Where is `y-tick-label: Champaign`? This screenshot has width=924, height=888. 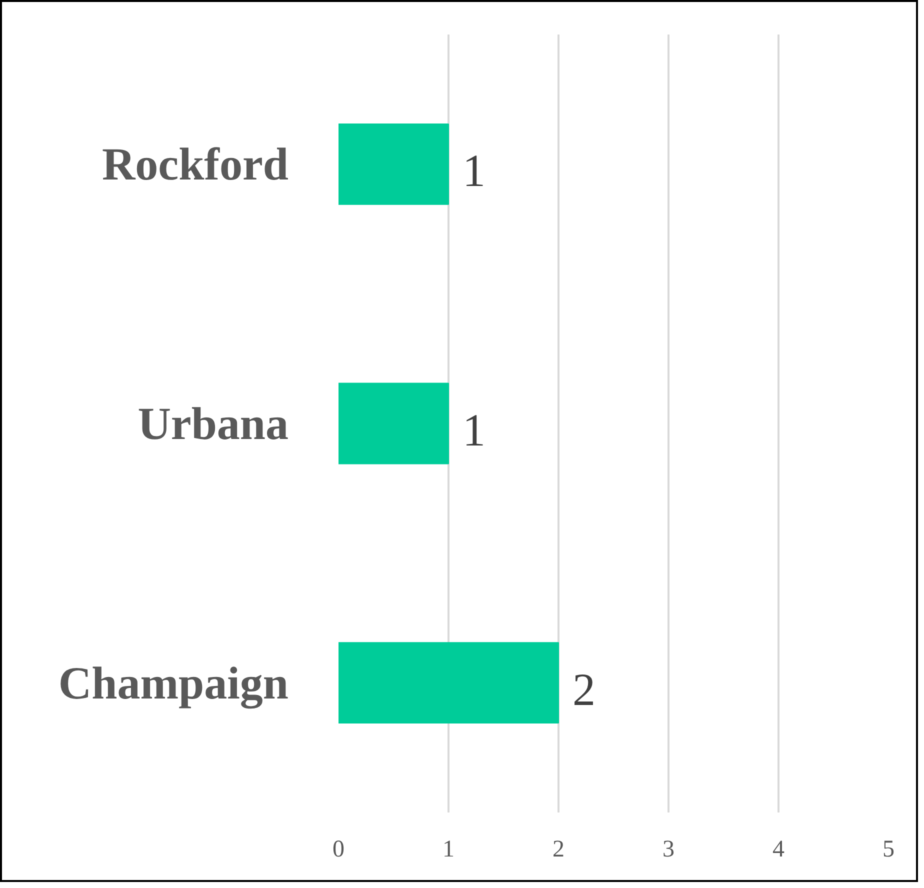
y-tick-label: Champaign is located at coordinates (173, 683).